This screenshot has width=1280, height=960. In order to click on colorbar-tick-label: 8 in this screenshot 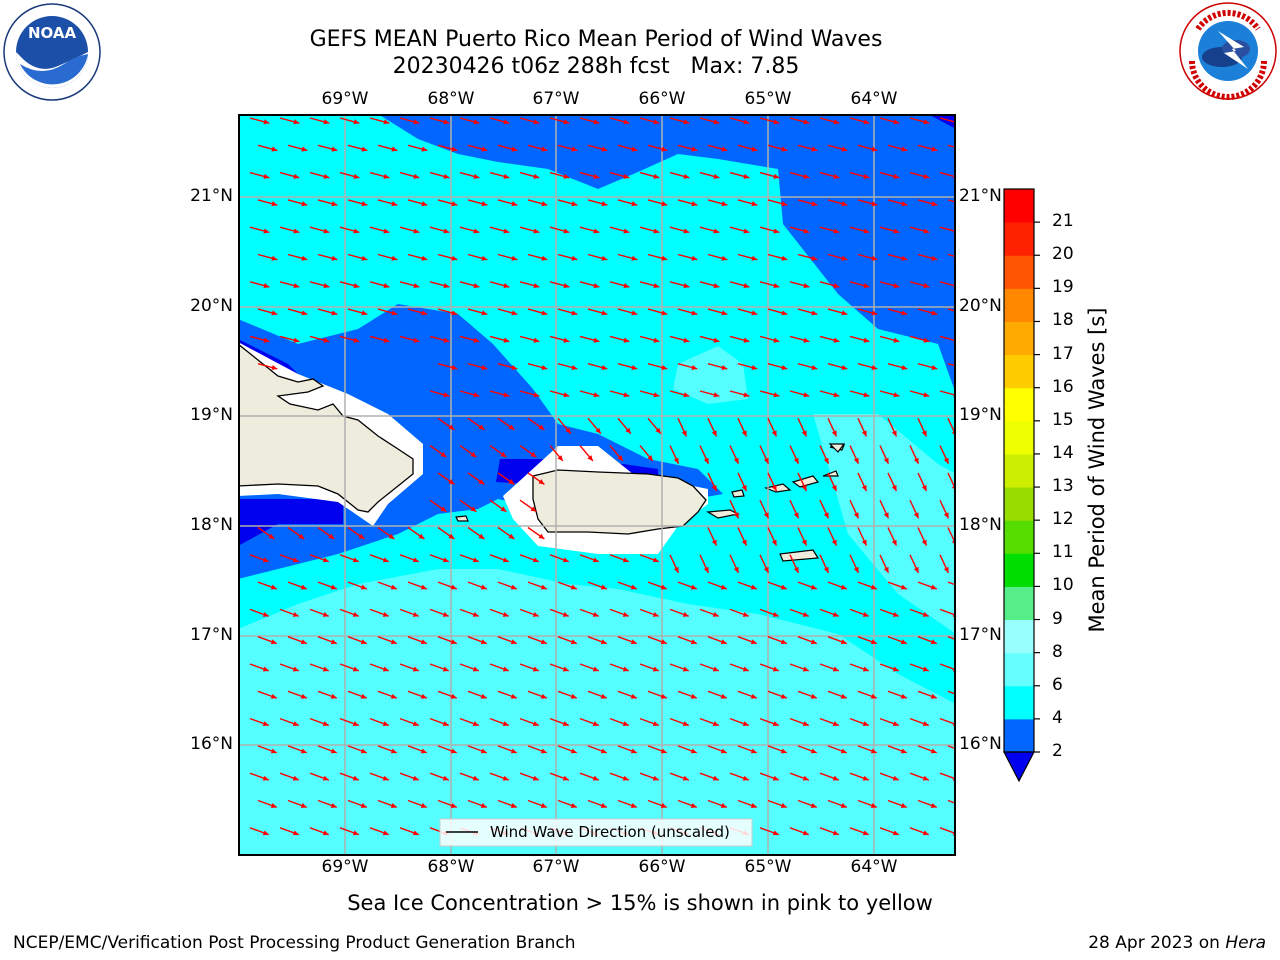, I will do `click(1057, 651)`.